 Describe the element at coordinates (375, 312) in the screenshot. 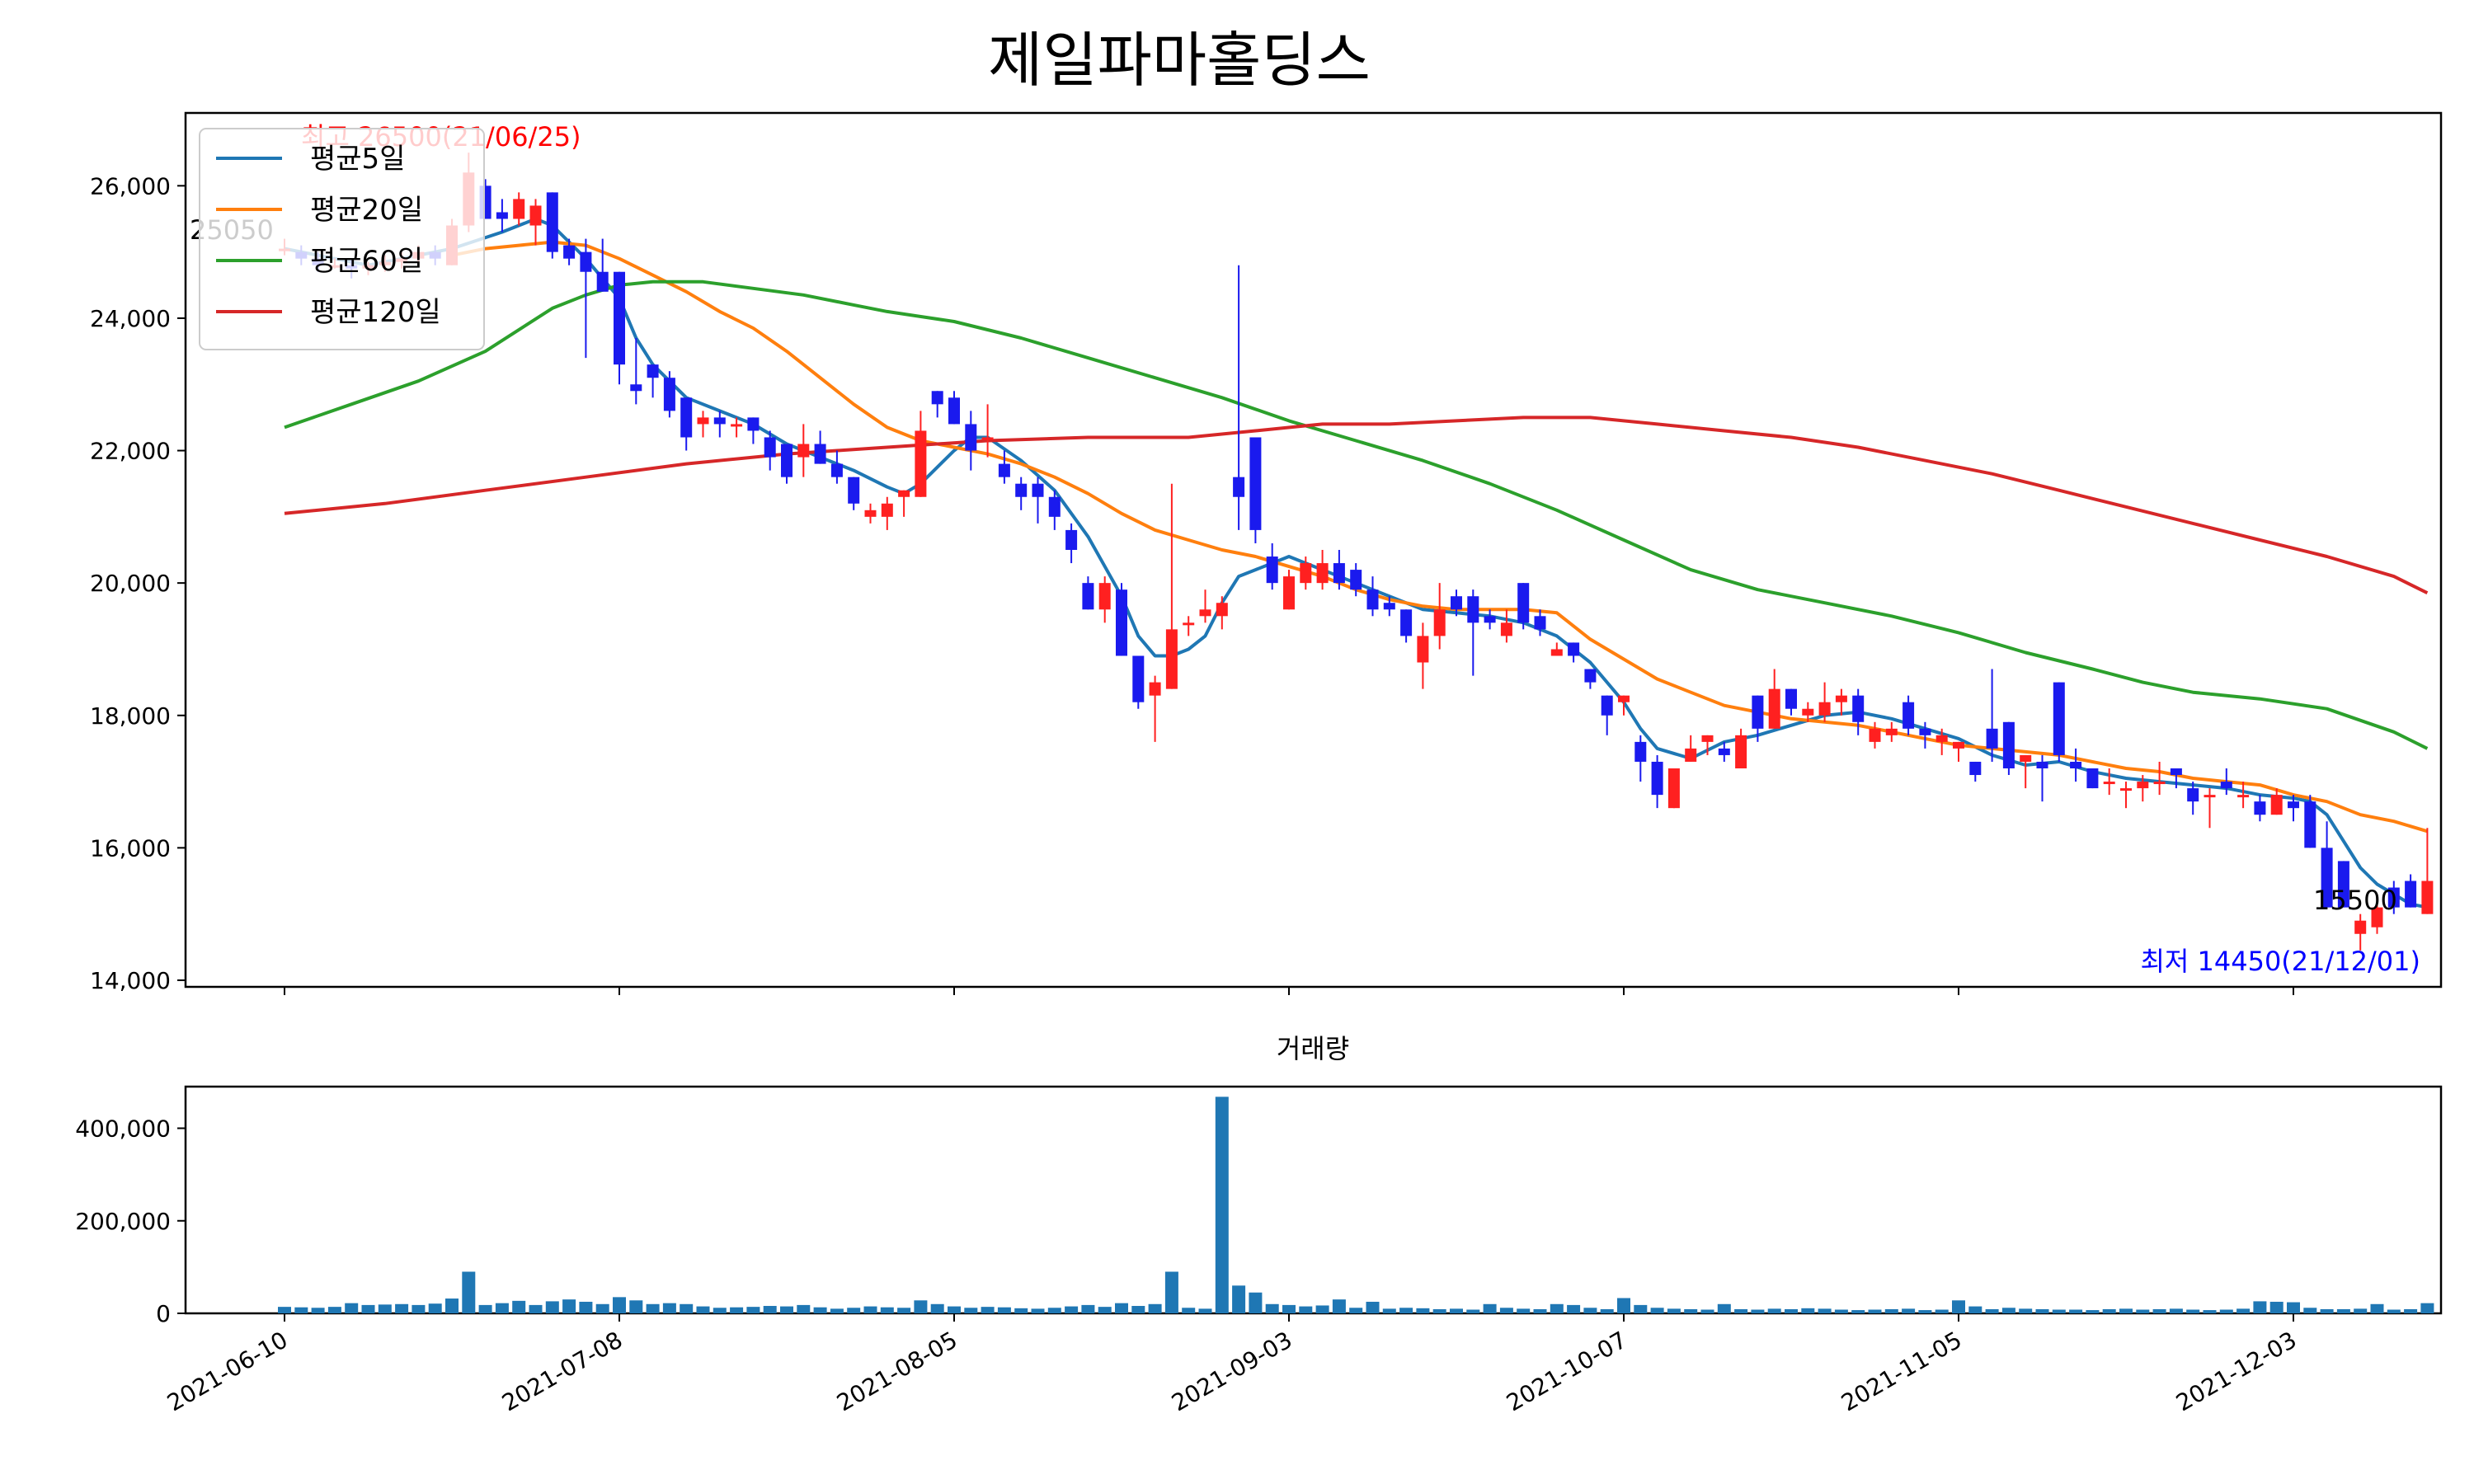

I see `legend-label-ma120: 평균120일` at that location.